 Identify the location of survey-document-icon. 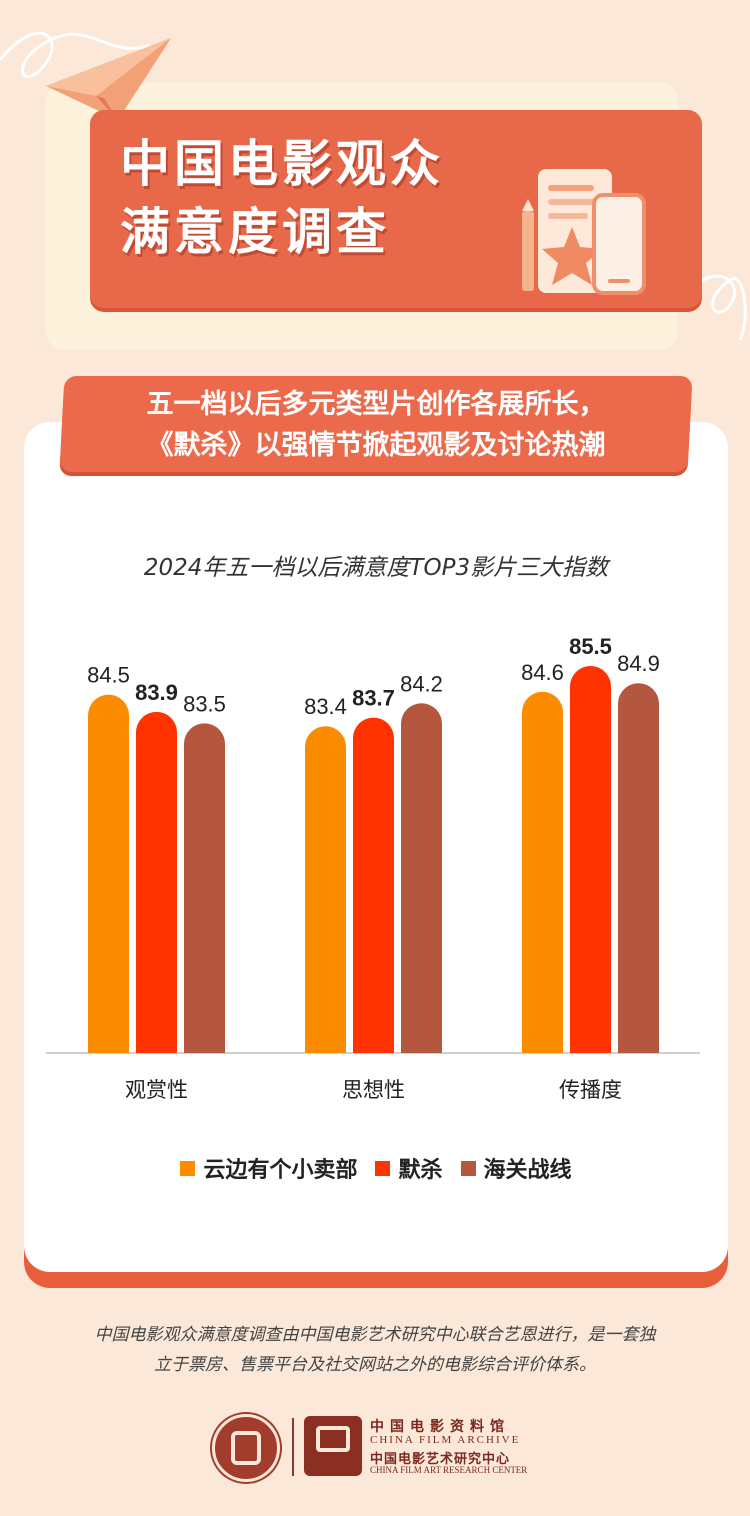
(584, 232).